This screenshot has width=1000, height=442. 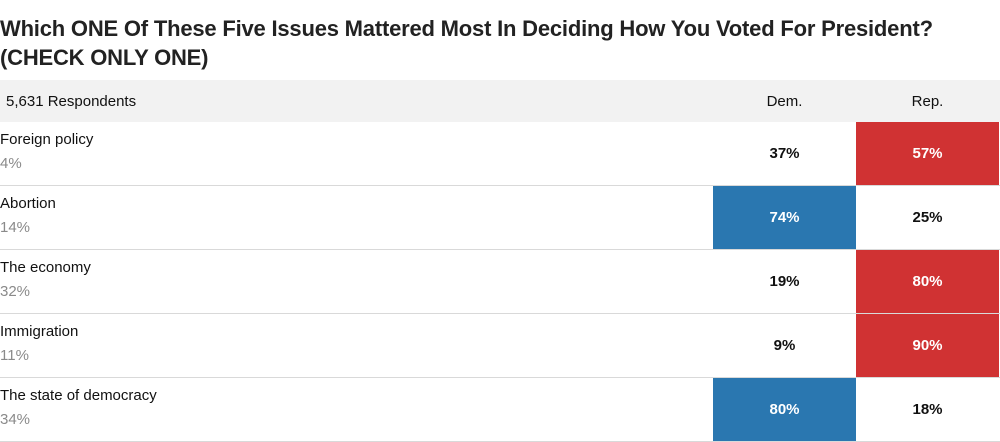 What do you see at coordinates (14, 355) in the screenshot?
I see `issue-share: 11%` at bounding box center [14, 355].